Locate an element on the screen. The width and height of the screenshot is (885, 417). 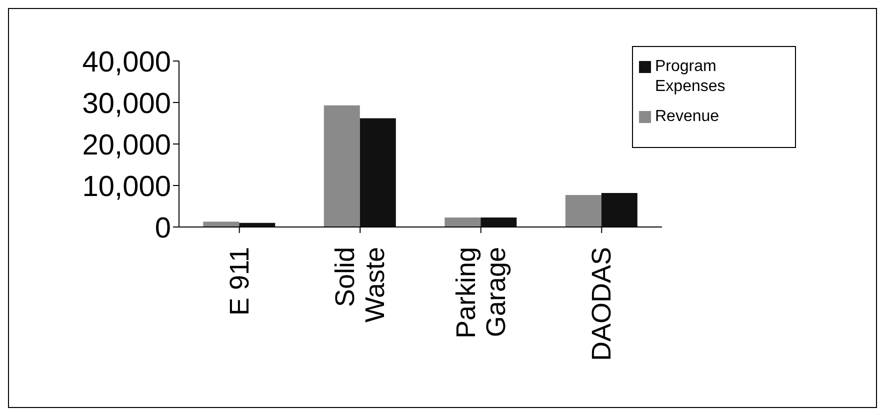
y-tick-label: 0 is located at coordinates (162, 228).